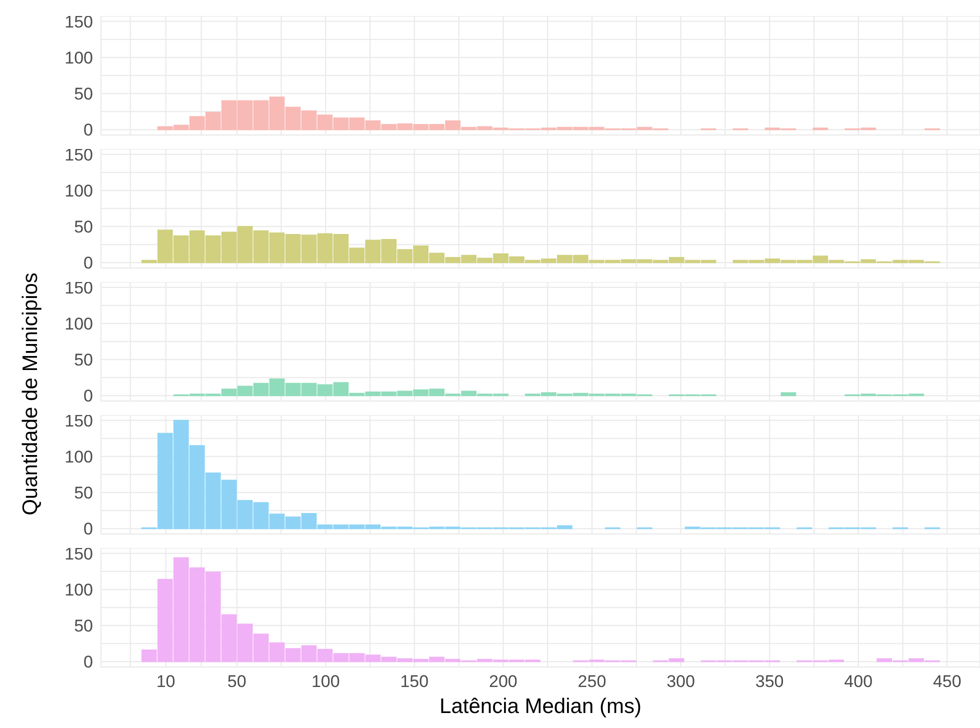 This screenshot has width=980, height=728. Describe the element at coordinates (858, 681) in the screenshot. I see `x-tick-label: 400` at that location.